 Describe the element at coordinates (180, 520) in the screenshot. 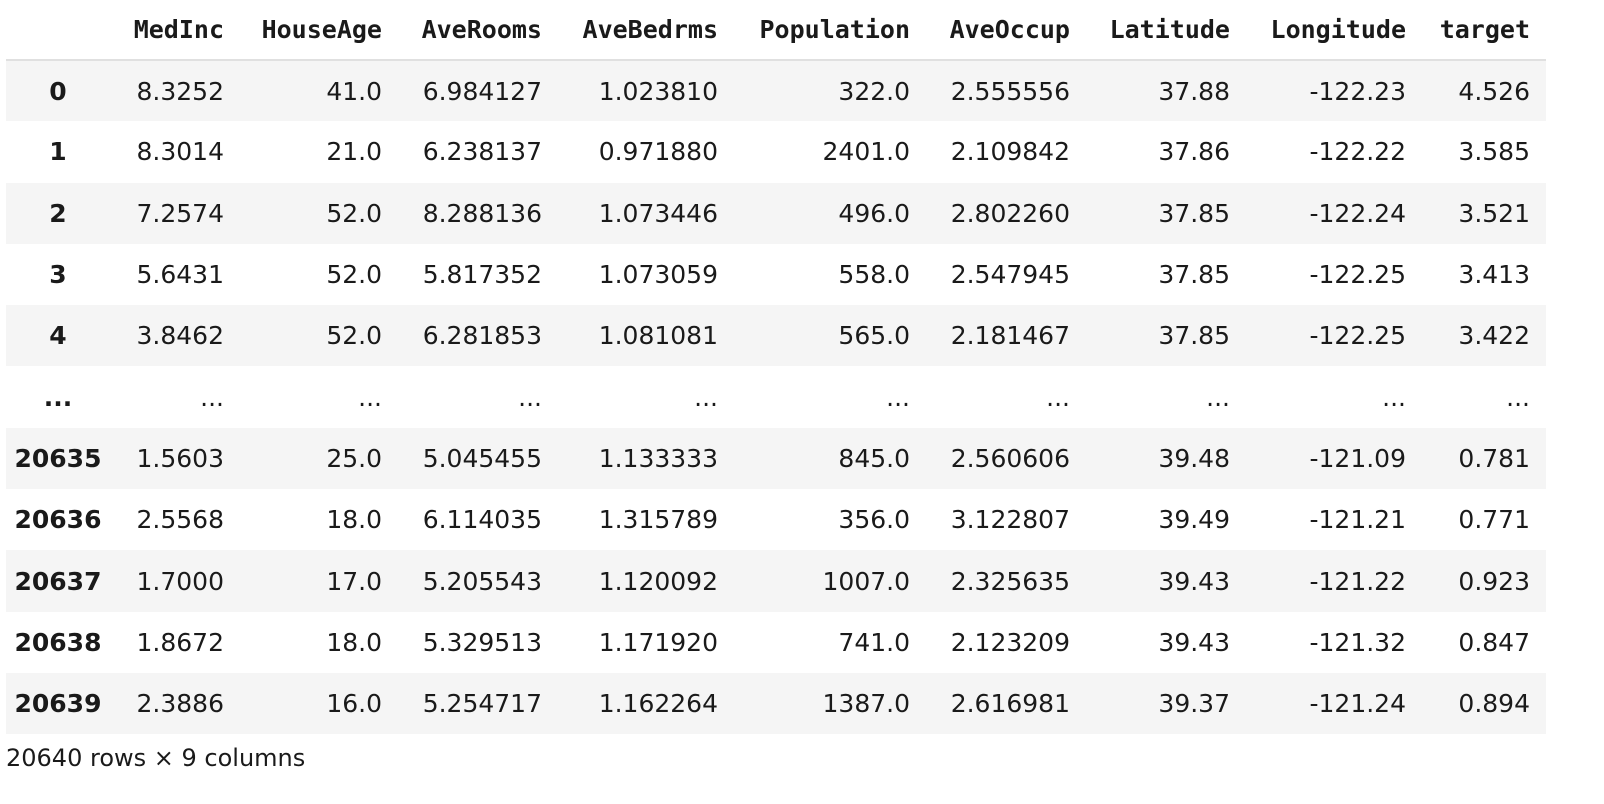

I see `table-cell: 2.5568` at that location.